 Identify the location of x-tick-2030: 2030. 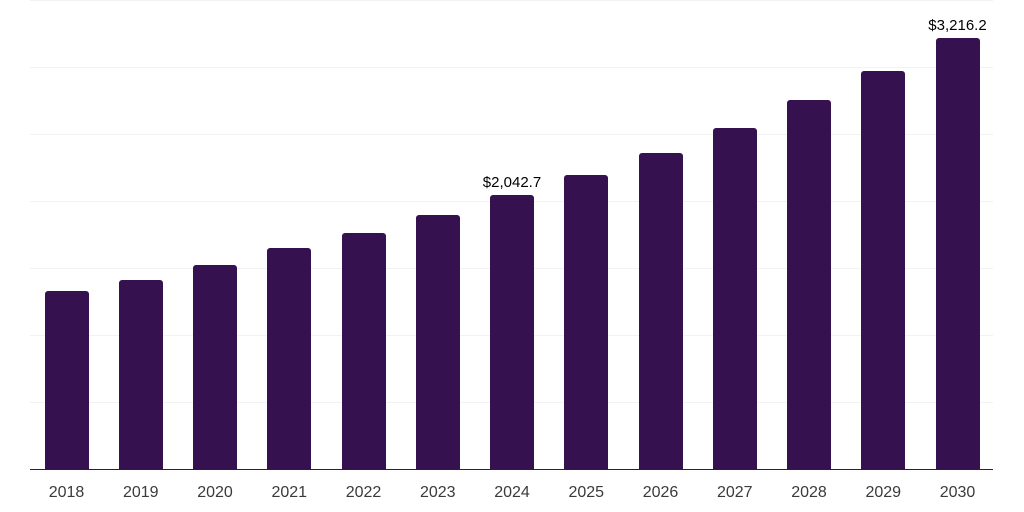
(957, 492).